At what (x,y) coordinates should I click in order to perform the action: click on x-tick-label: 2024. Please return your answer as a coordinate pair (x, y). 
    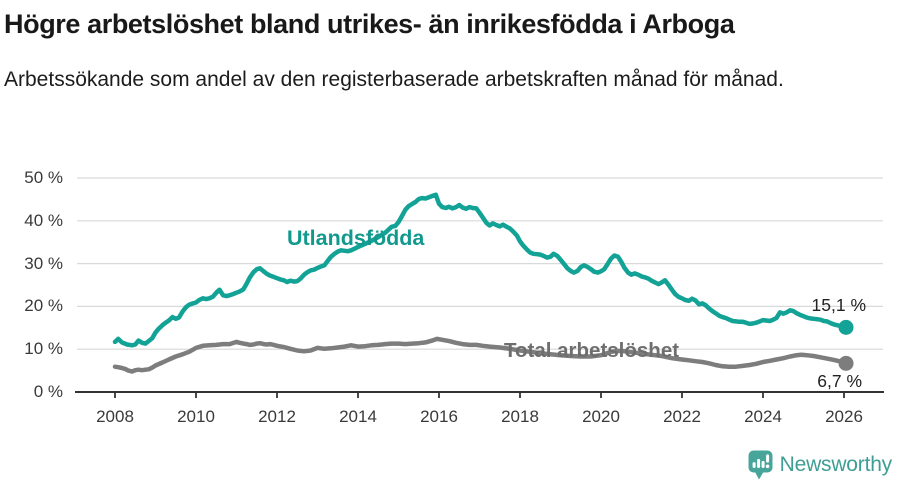
    Looking at the image, I should click on (763, 416).